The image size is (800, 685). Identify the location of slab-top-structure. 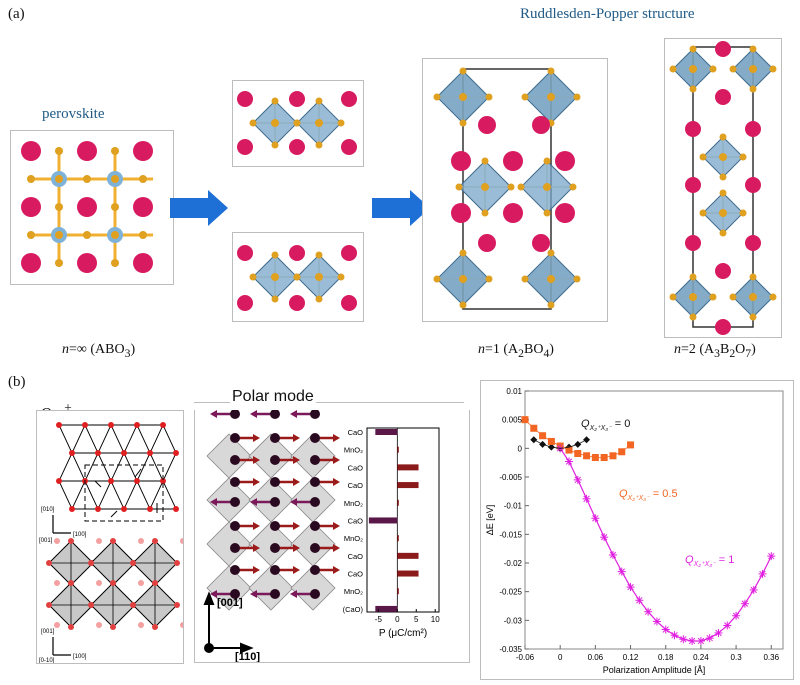
(298, 123).